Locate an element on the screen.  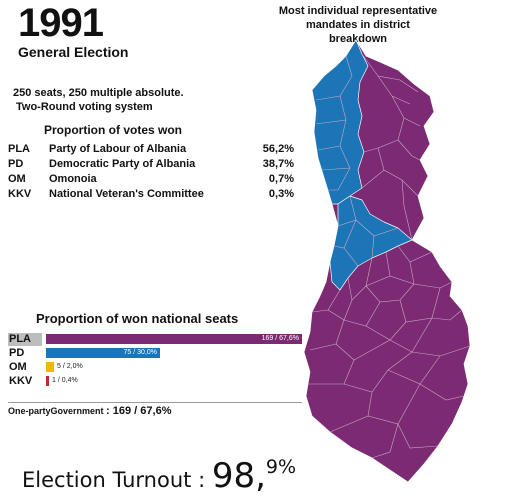
government-summary: One-partyGovernment : 169 / 67,6% is located at coordinates (155, 409).